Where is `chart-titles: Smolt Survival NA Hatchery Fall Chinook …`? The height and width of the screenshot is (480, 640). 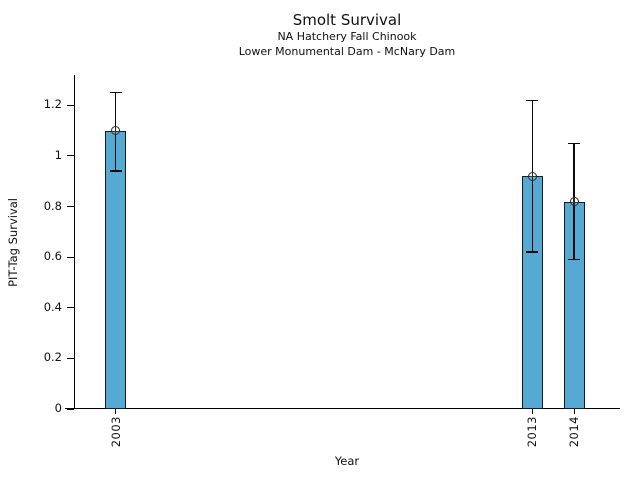
chart-titles: Smolt Survival NA Hatchery Fall Chinook … is located at coordinates (347, 35).